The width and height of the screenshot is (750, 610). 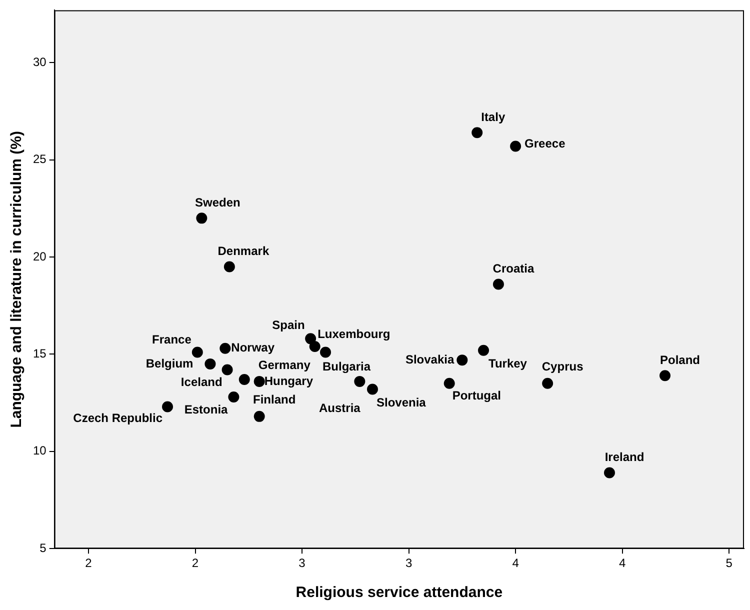 What do you see at coordinates (429, 359) in the screenshot?
I see `annotation: Slovakia` at bounding box center [429, 359].